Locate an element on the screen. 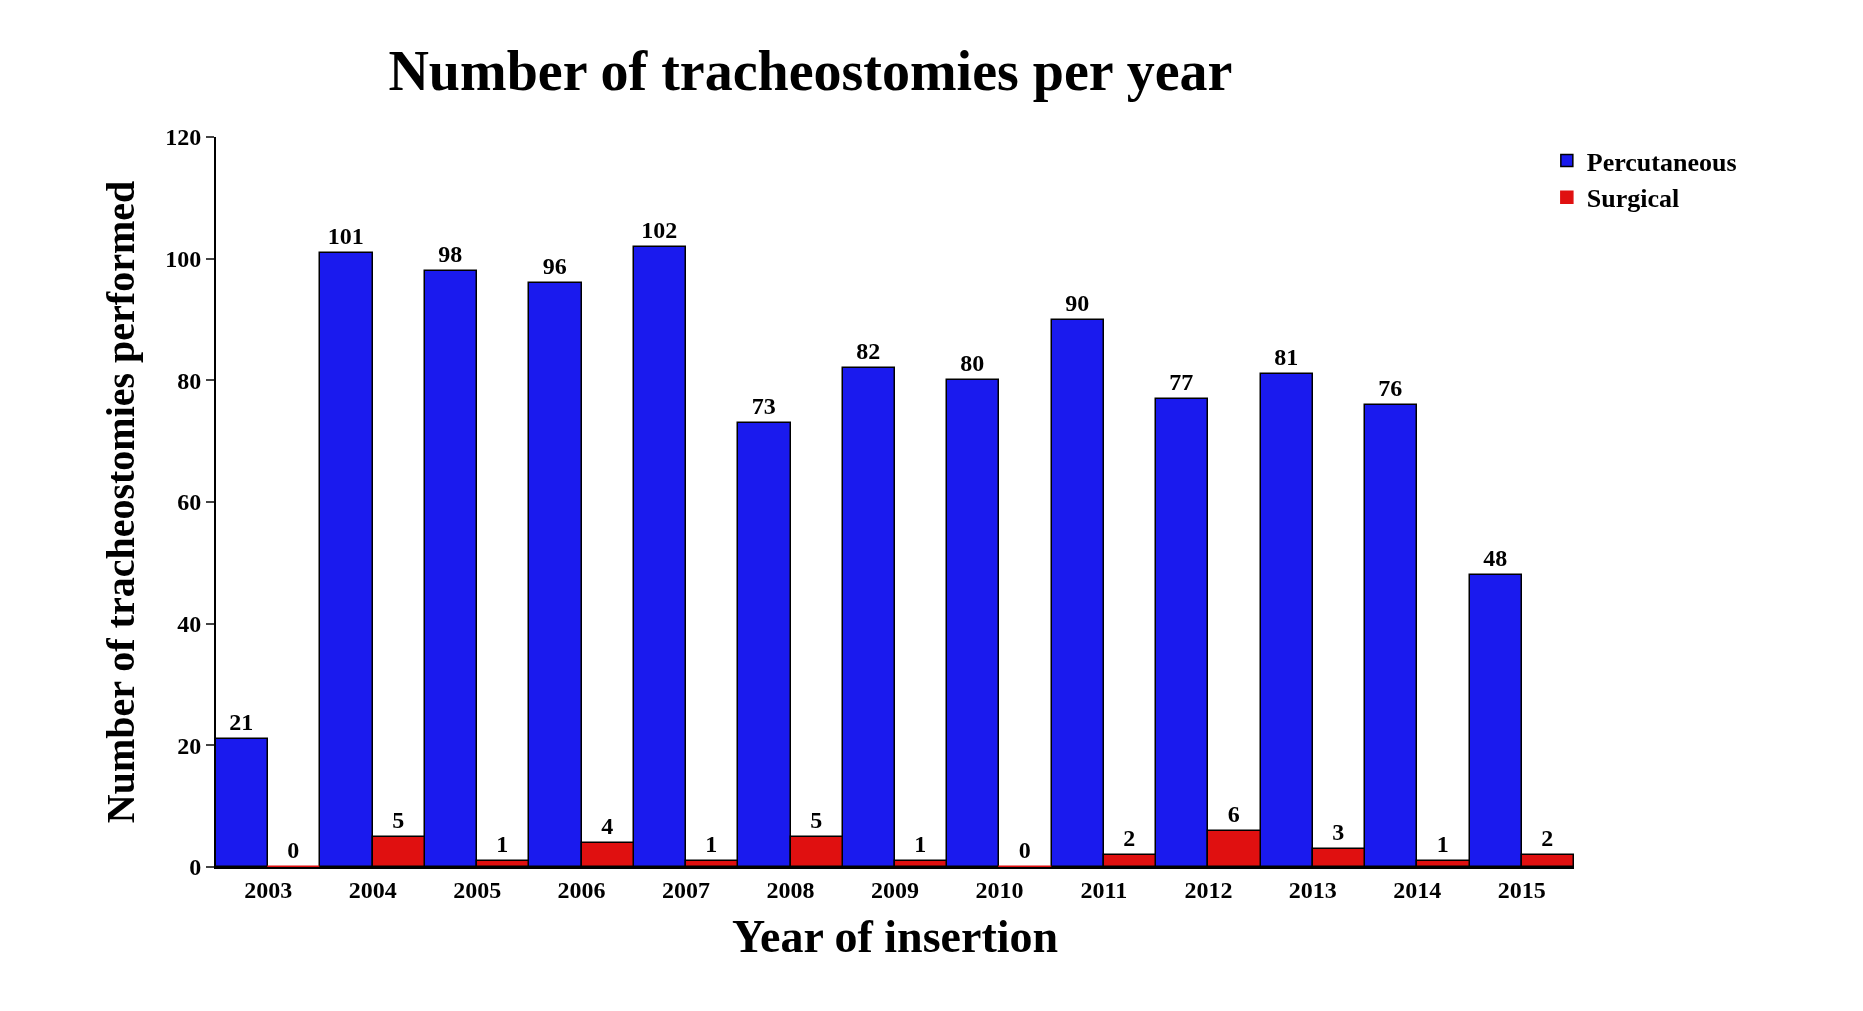 The image size is (1863, 1011). data-label: 76 is located at coordinates (1390, 388).